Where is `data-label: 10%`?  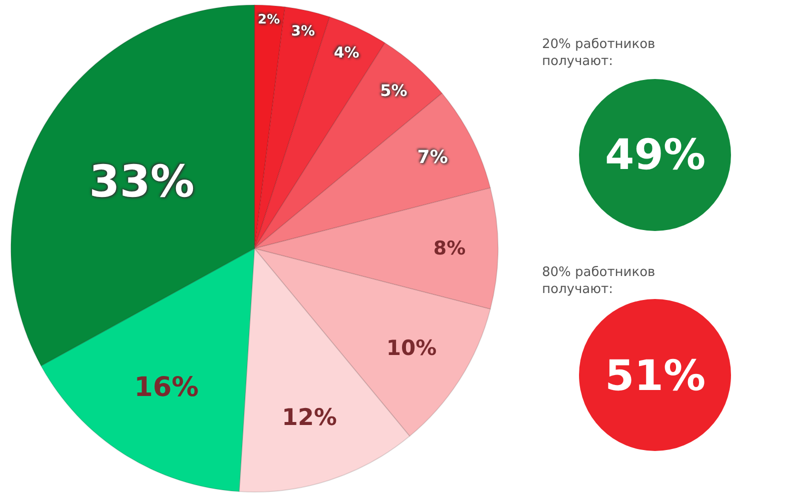
data-label: 10% is located at coordinates (411, 348).